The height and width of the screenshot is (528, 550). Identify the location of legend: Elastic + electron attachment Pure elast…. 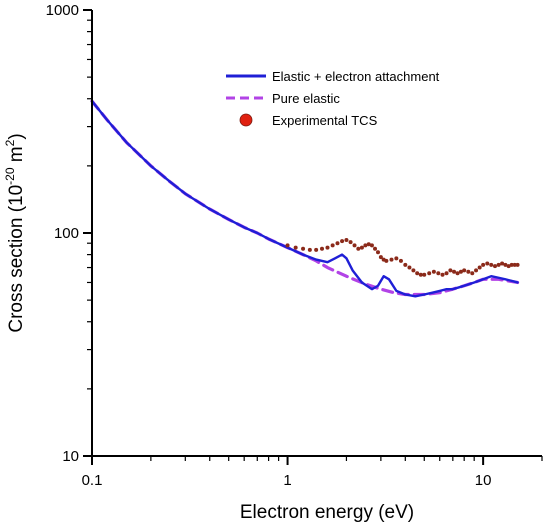
(333, 98).